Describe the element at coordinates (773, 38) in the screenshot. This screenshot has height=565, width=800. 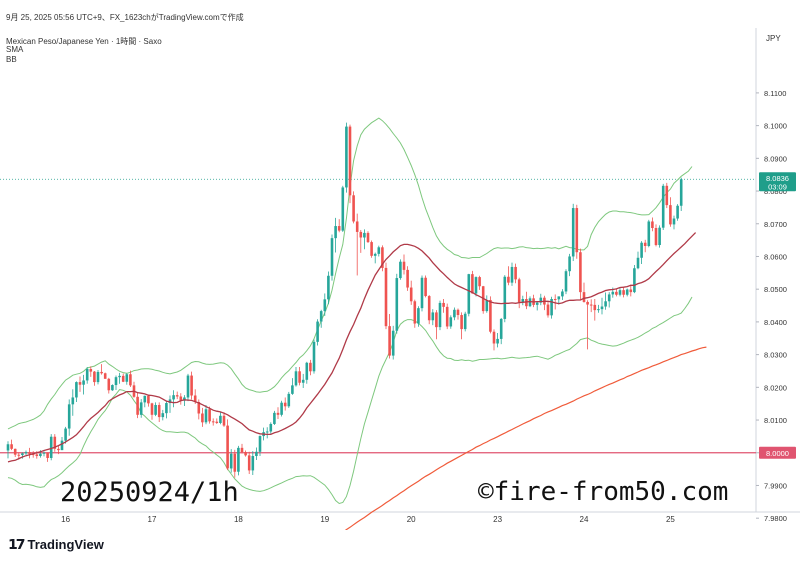
I see `currency-label: JPY` at that location.